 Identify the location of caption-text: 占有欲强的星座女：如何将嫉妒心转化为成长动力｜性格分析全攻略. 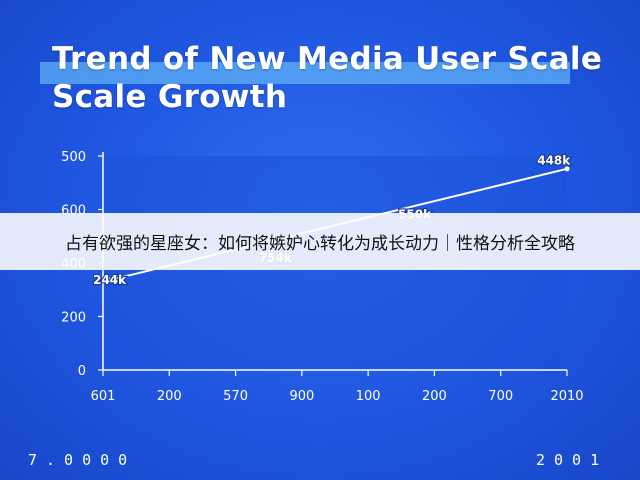
(320, 244).